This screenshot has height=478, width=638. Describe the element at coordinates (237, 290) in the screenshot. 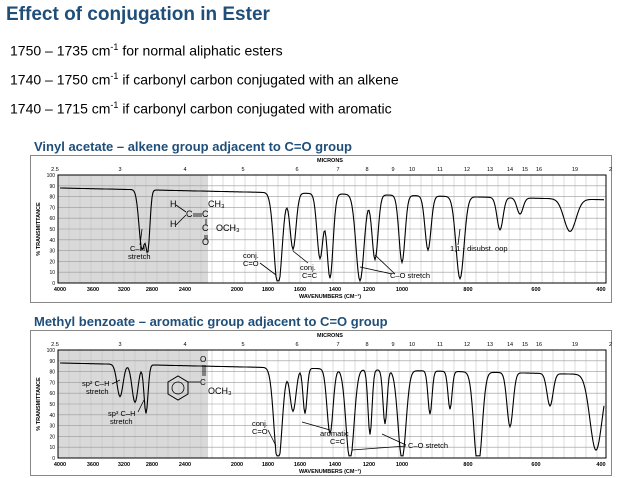

I see `x-tick-label: 2000` at that location.